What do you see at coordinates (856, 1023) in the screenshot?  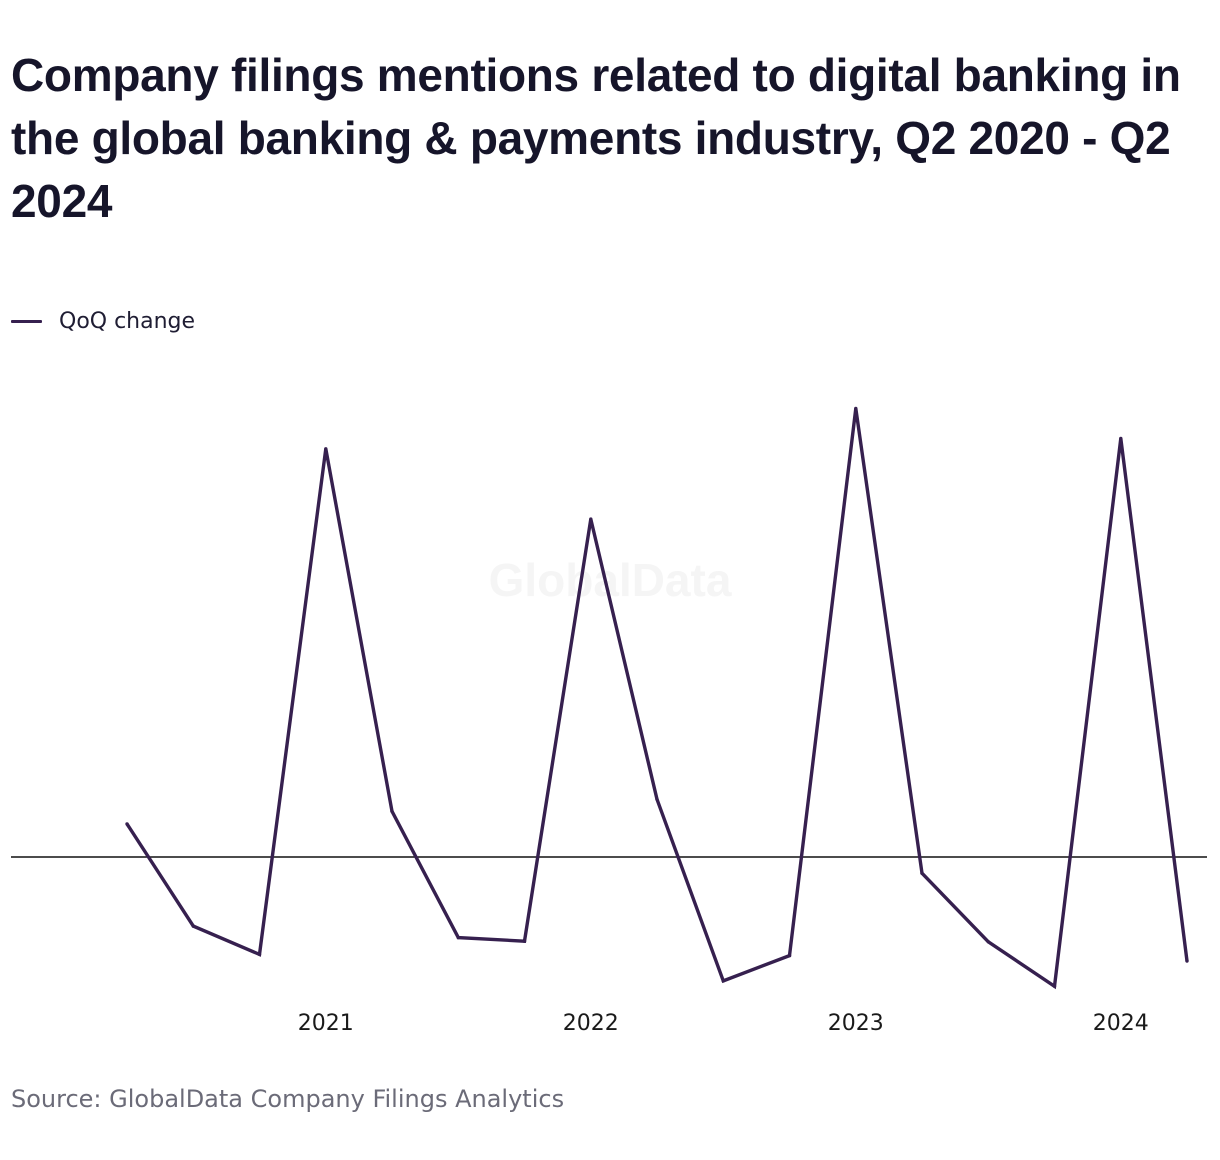 I see `x-tick-label-2023: 2023` at bounding box center [856, 1023].